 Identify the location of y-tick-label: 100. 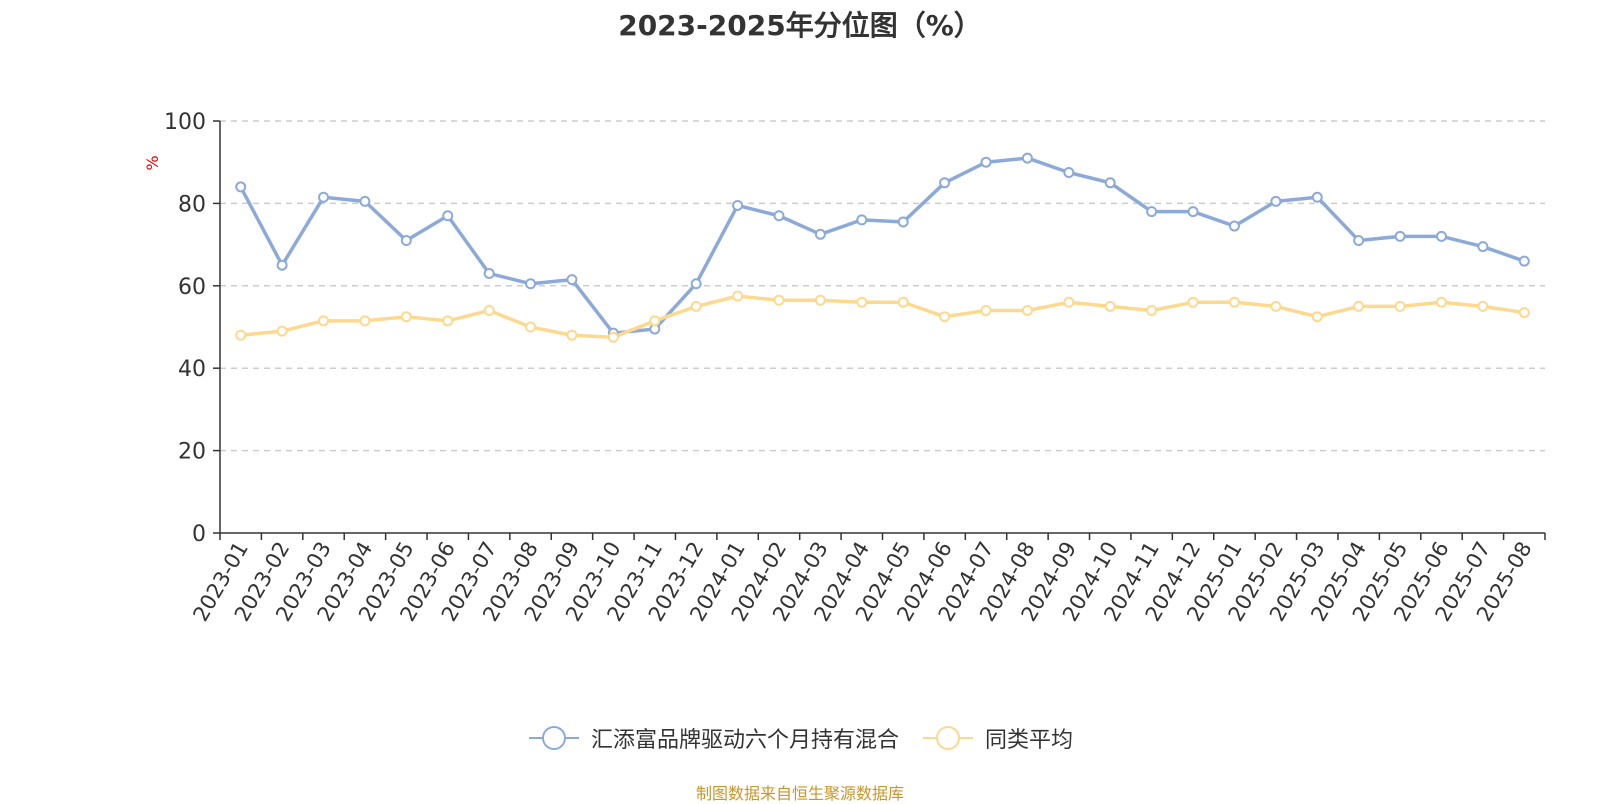
(185, 122).